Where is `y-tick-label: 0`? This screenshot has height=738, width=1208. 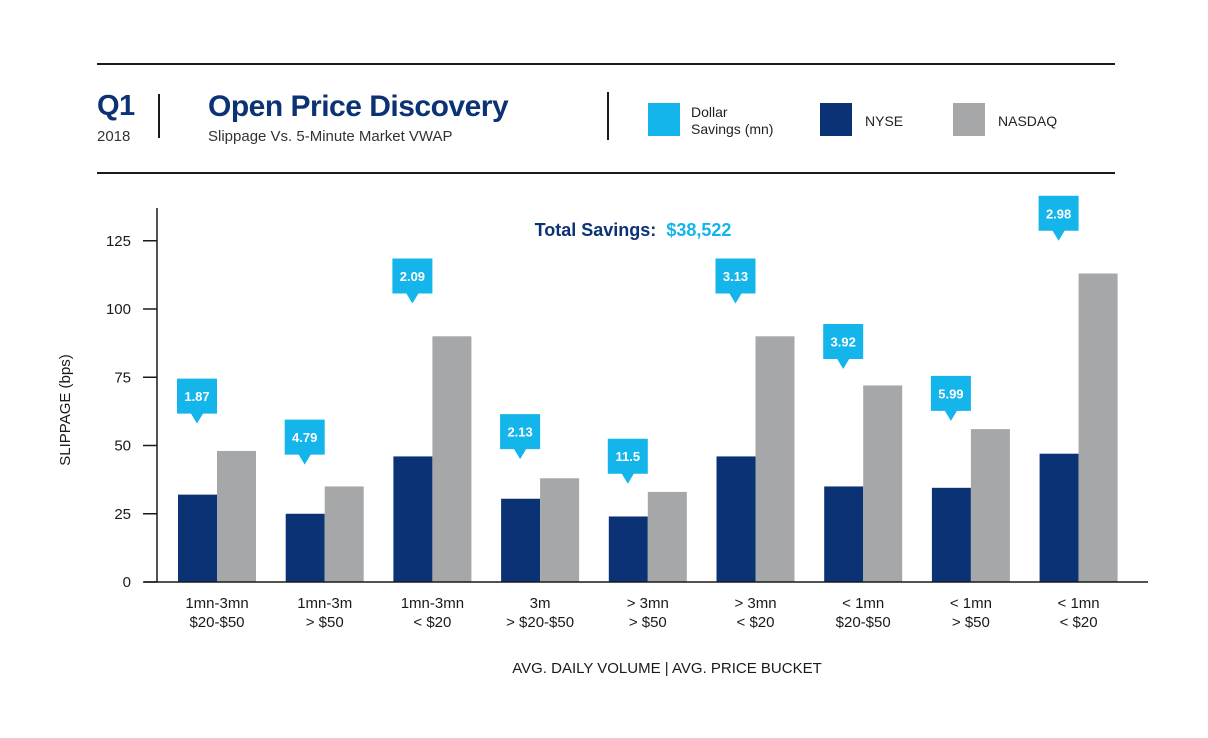 y-tick-label: 0 is located at coordinates (127, 582).